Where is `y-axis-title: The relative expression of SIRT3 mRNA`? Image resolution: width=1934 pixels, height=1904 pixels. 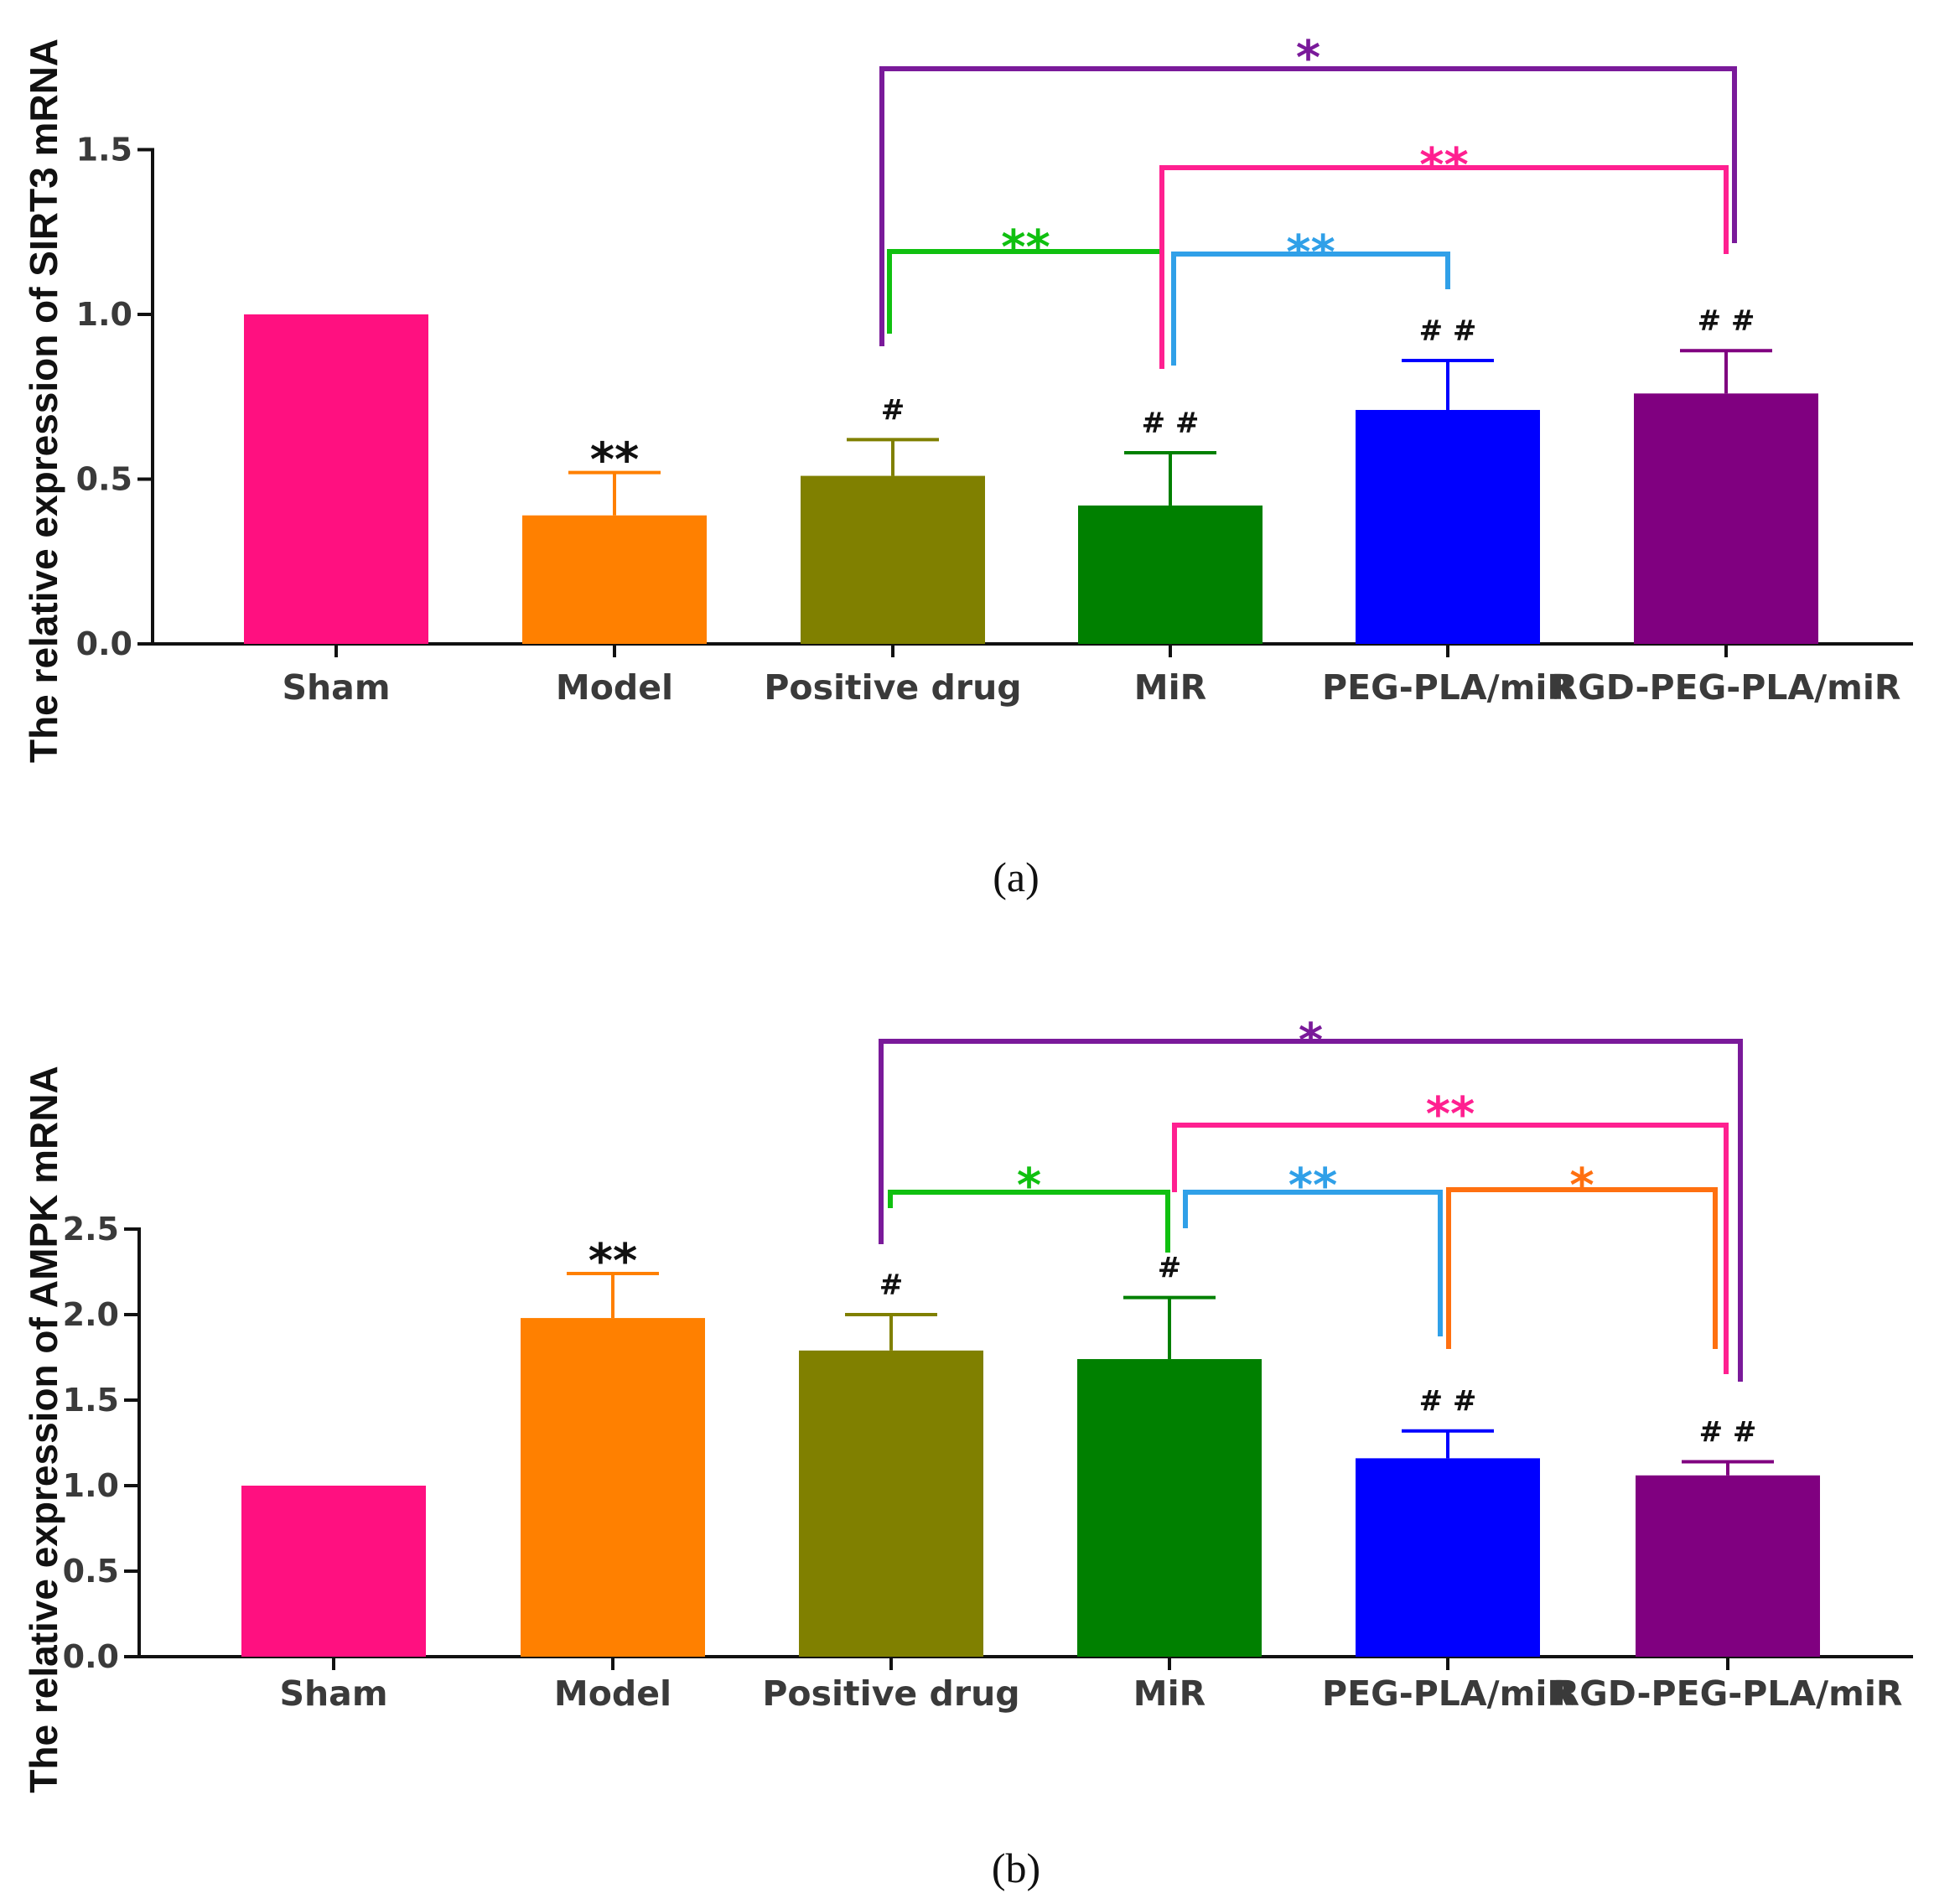
y-axis-title: The relative expression of SIRT3 mRNA is located at coordinates (43, 401).